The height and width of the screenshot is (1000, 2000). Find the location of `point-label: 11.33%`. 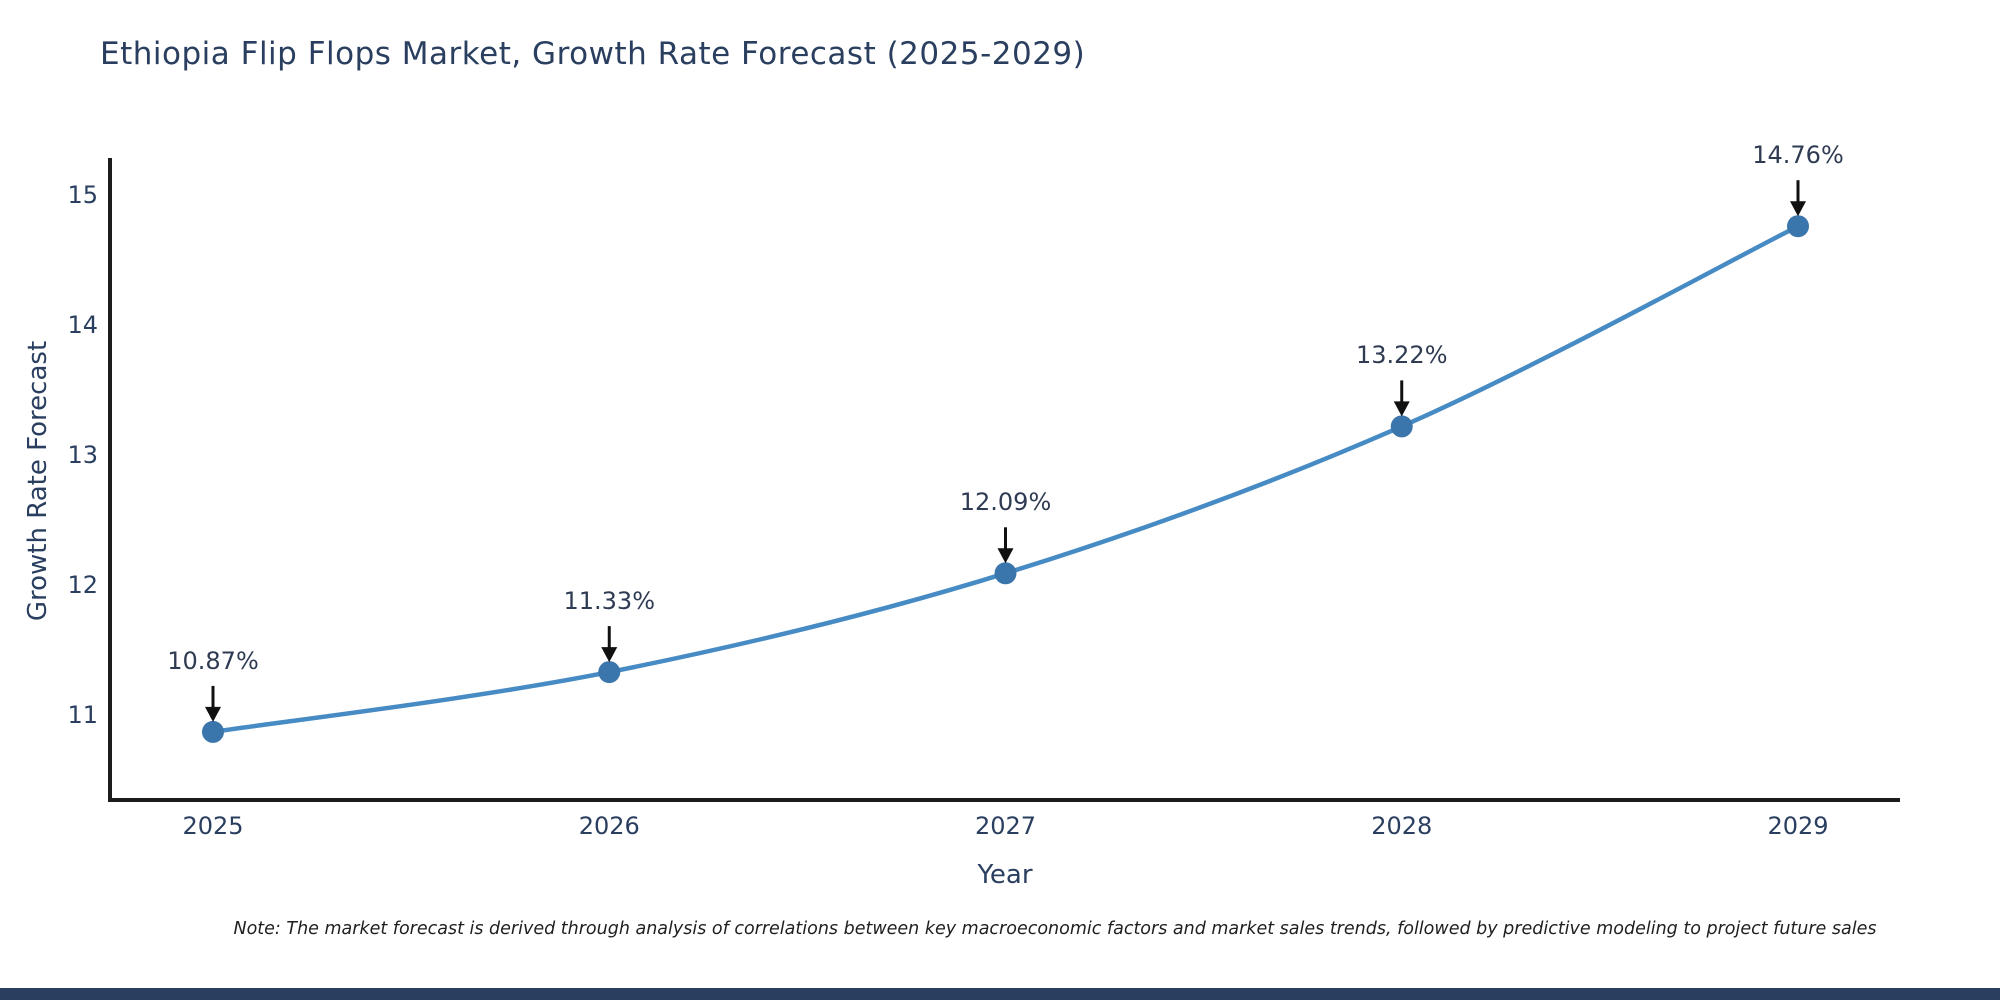

point-label: 11.33% is located at coordinates (609, 601).